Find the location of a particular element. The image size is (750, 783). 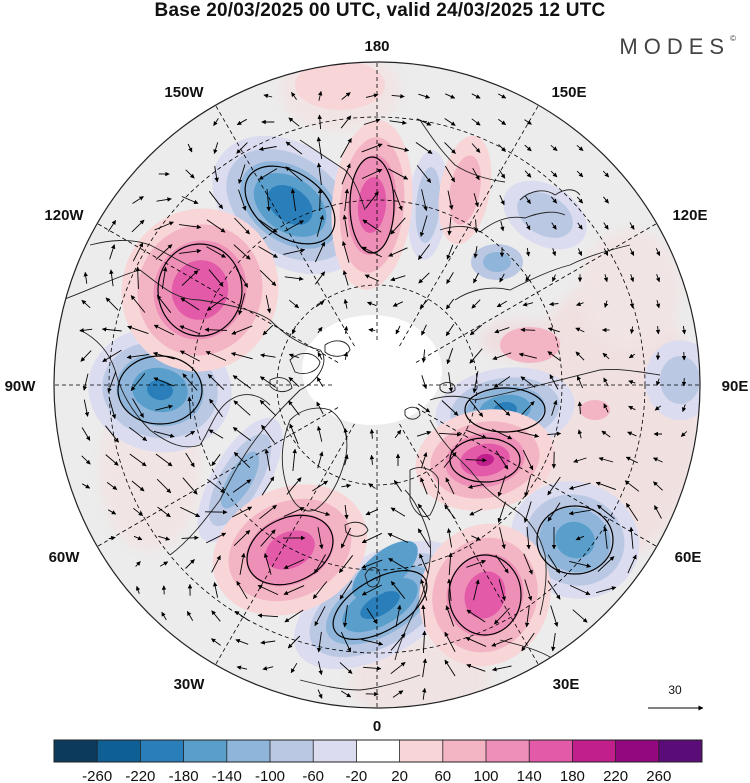

brand-name: MODES is located at coordinates (675, 46).